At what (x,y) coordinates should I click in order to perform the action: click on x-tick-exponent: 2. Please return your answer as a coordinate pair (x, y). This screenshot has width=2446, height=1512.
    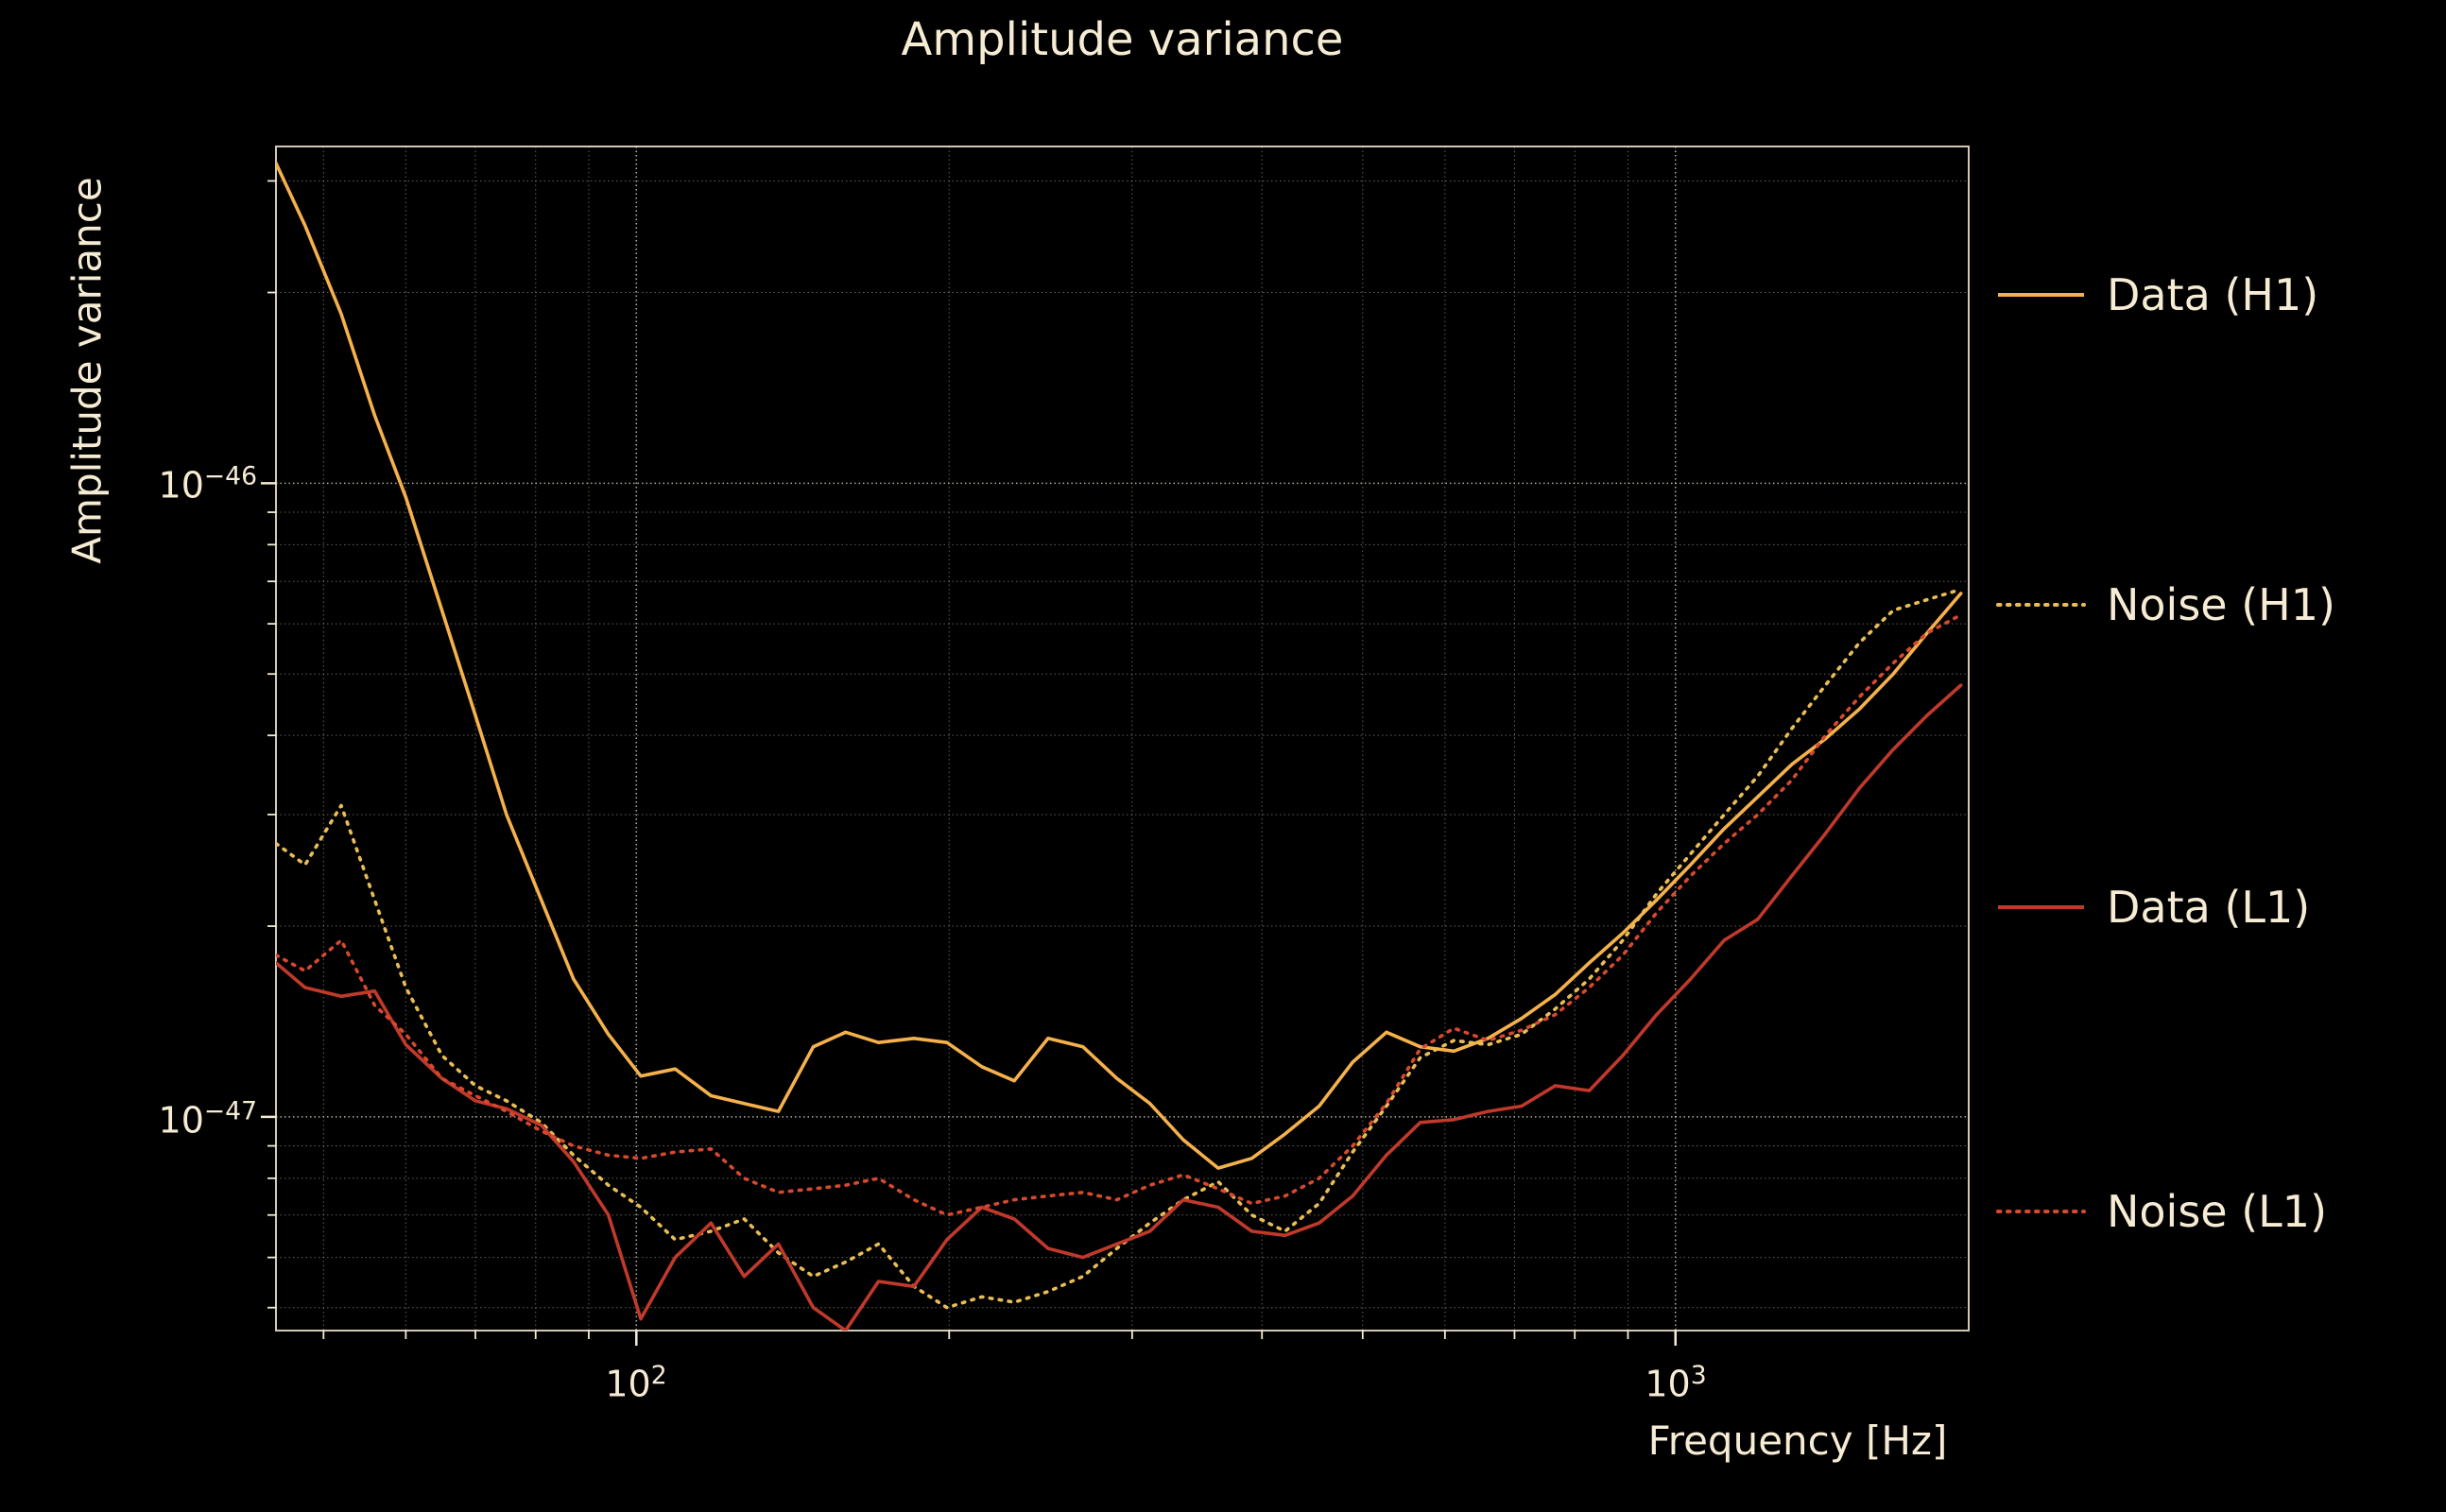
    Looking at the image, I should click on (658, 1375).